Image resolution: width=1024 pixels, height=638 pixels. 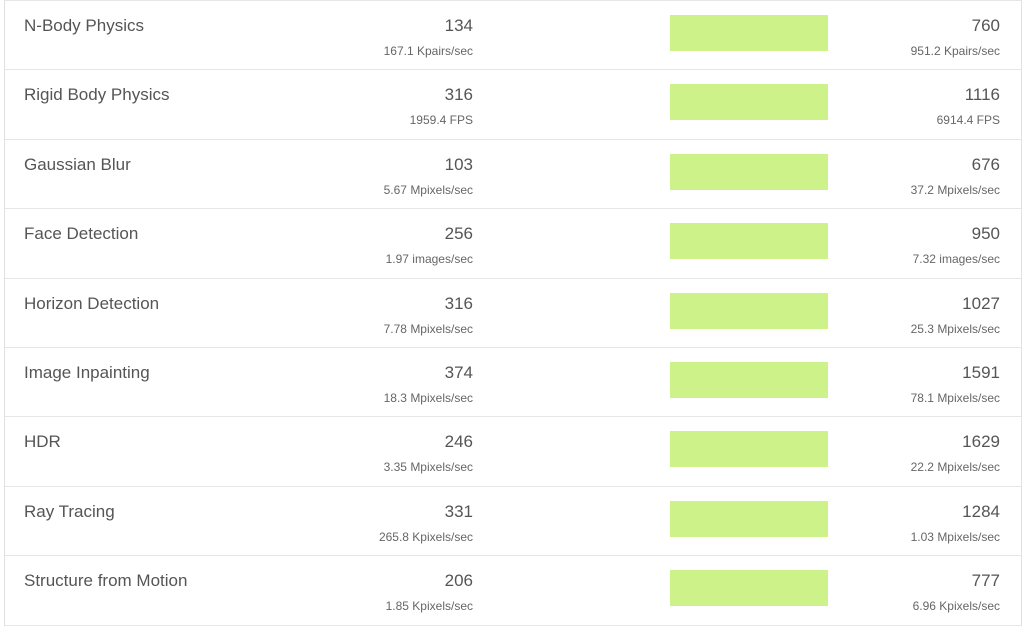 What do you see at coordinates (955, 328) in the screenshot?
I see `rate-b: 25.3 Mpixels/sec` at bounding box center [955, 328].